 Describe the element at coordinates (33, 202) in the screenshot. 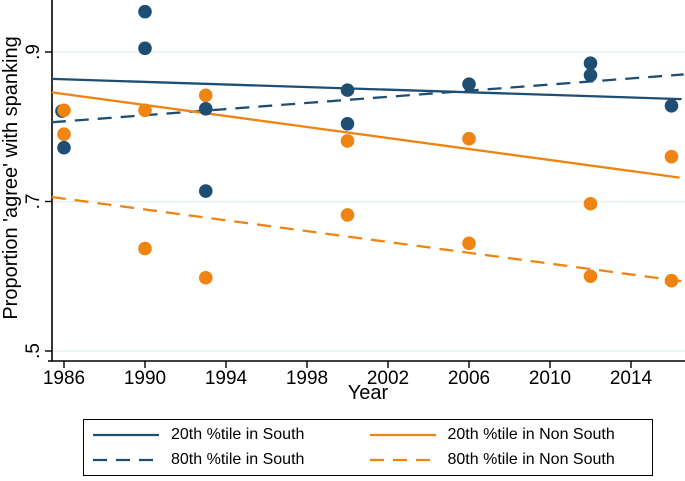

I see `y-tick-label: .7` at that location.